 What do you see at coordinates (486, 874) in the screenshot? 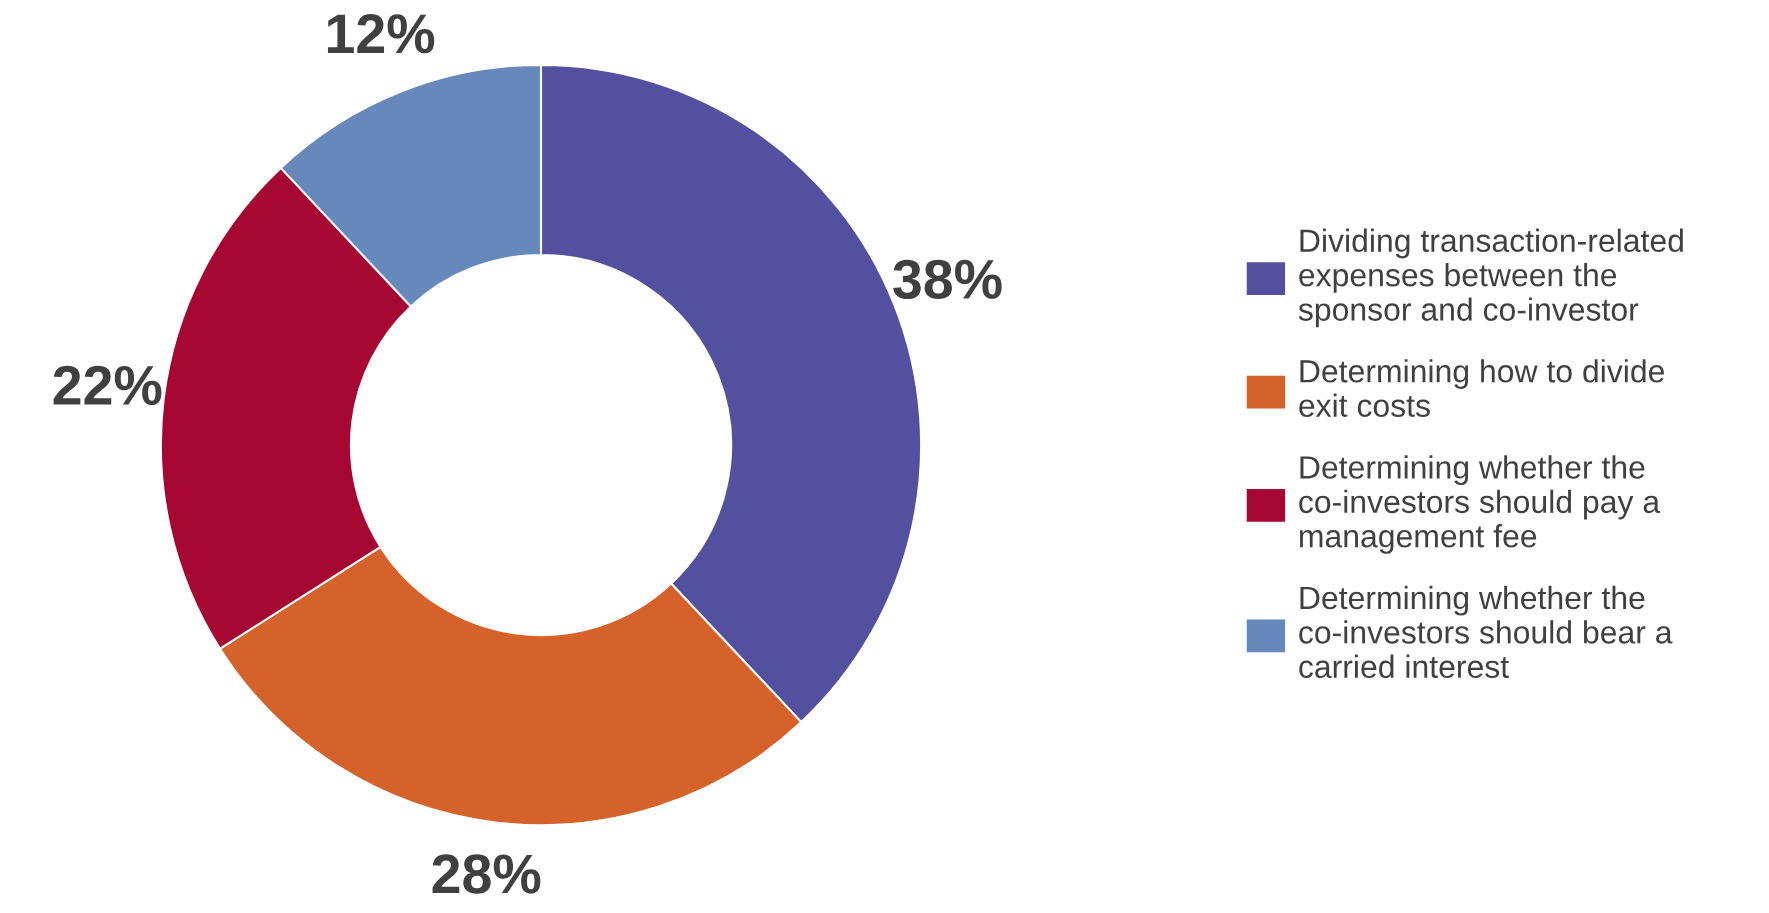
I see `data-label: 28%` at bounding box center [486, 874].